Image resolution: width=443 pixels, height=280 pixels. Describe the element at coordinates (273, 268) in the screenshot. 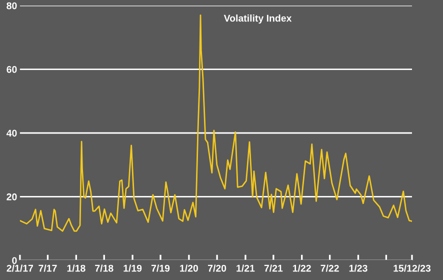

I see `x-tick-label: 7/21` at that location.